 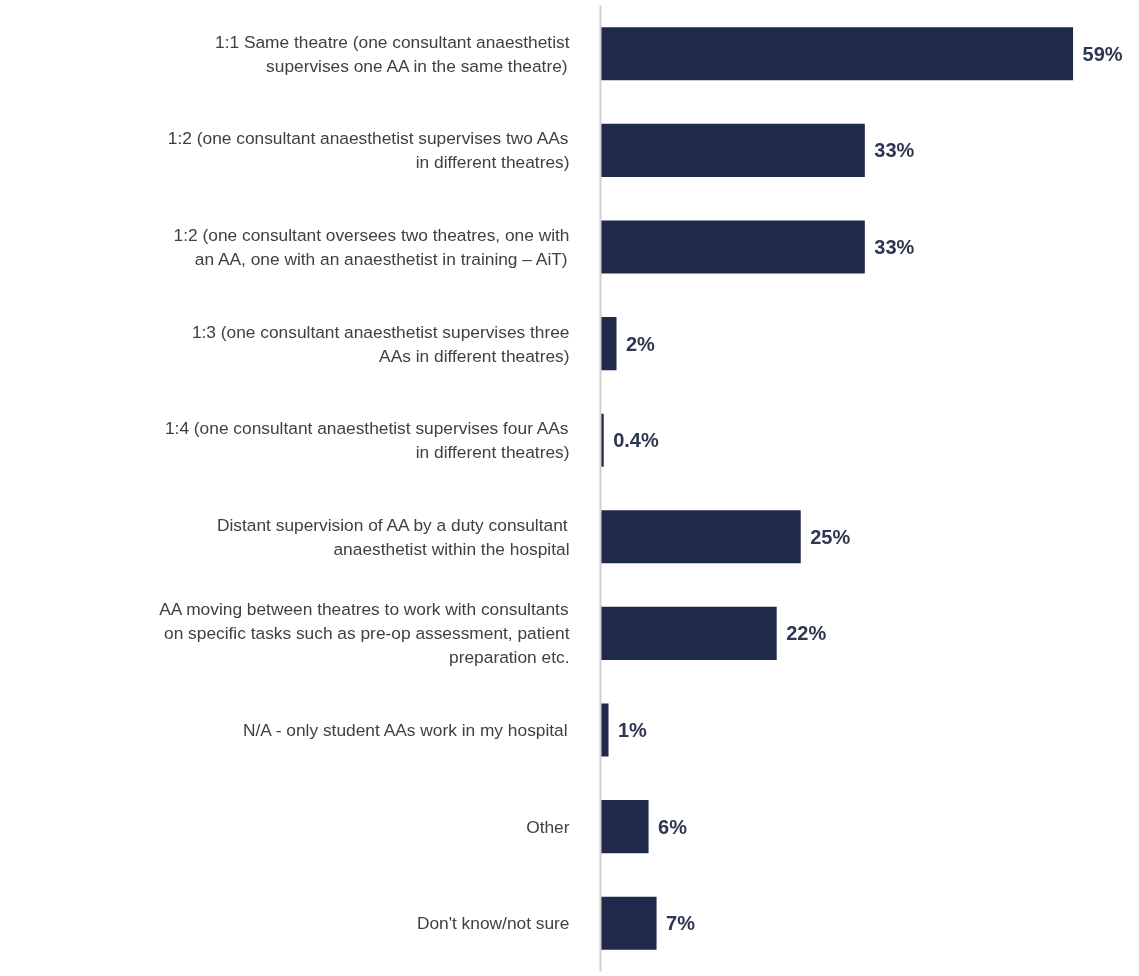 I want to click on y-tick-label: 1:4 (one consultant anaesthetist supervises four AAs in different theatres), so click(x=367, y=440).